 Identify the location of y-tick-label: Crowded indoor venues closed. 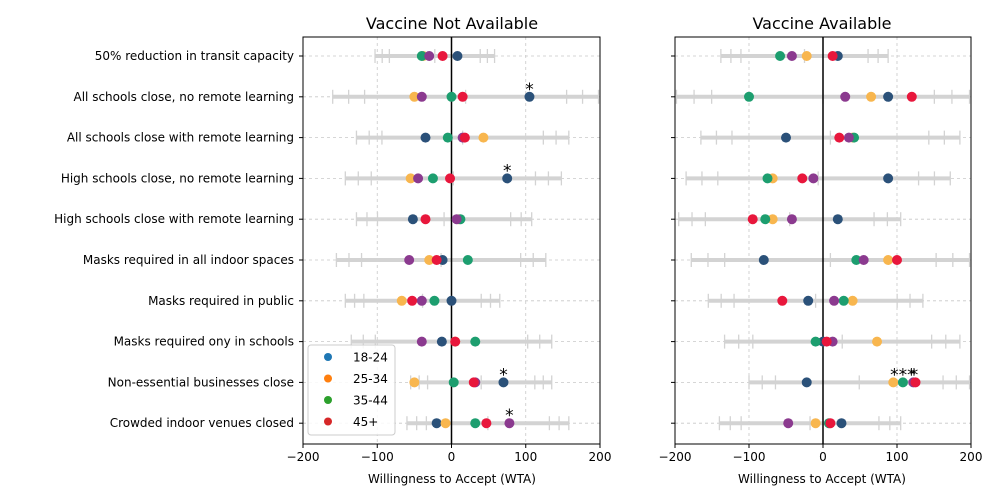
(202, 423).